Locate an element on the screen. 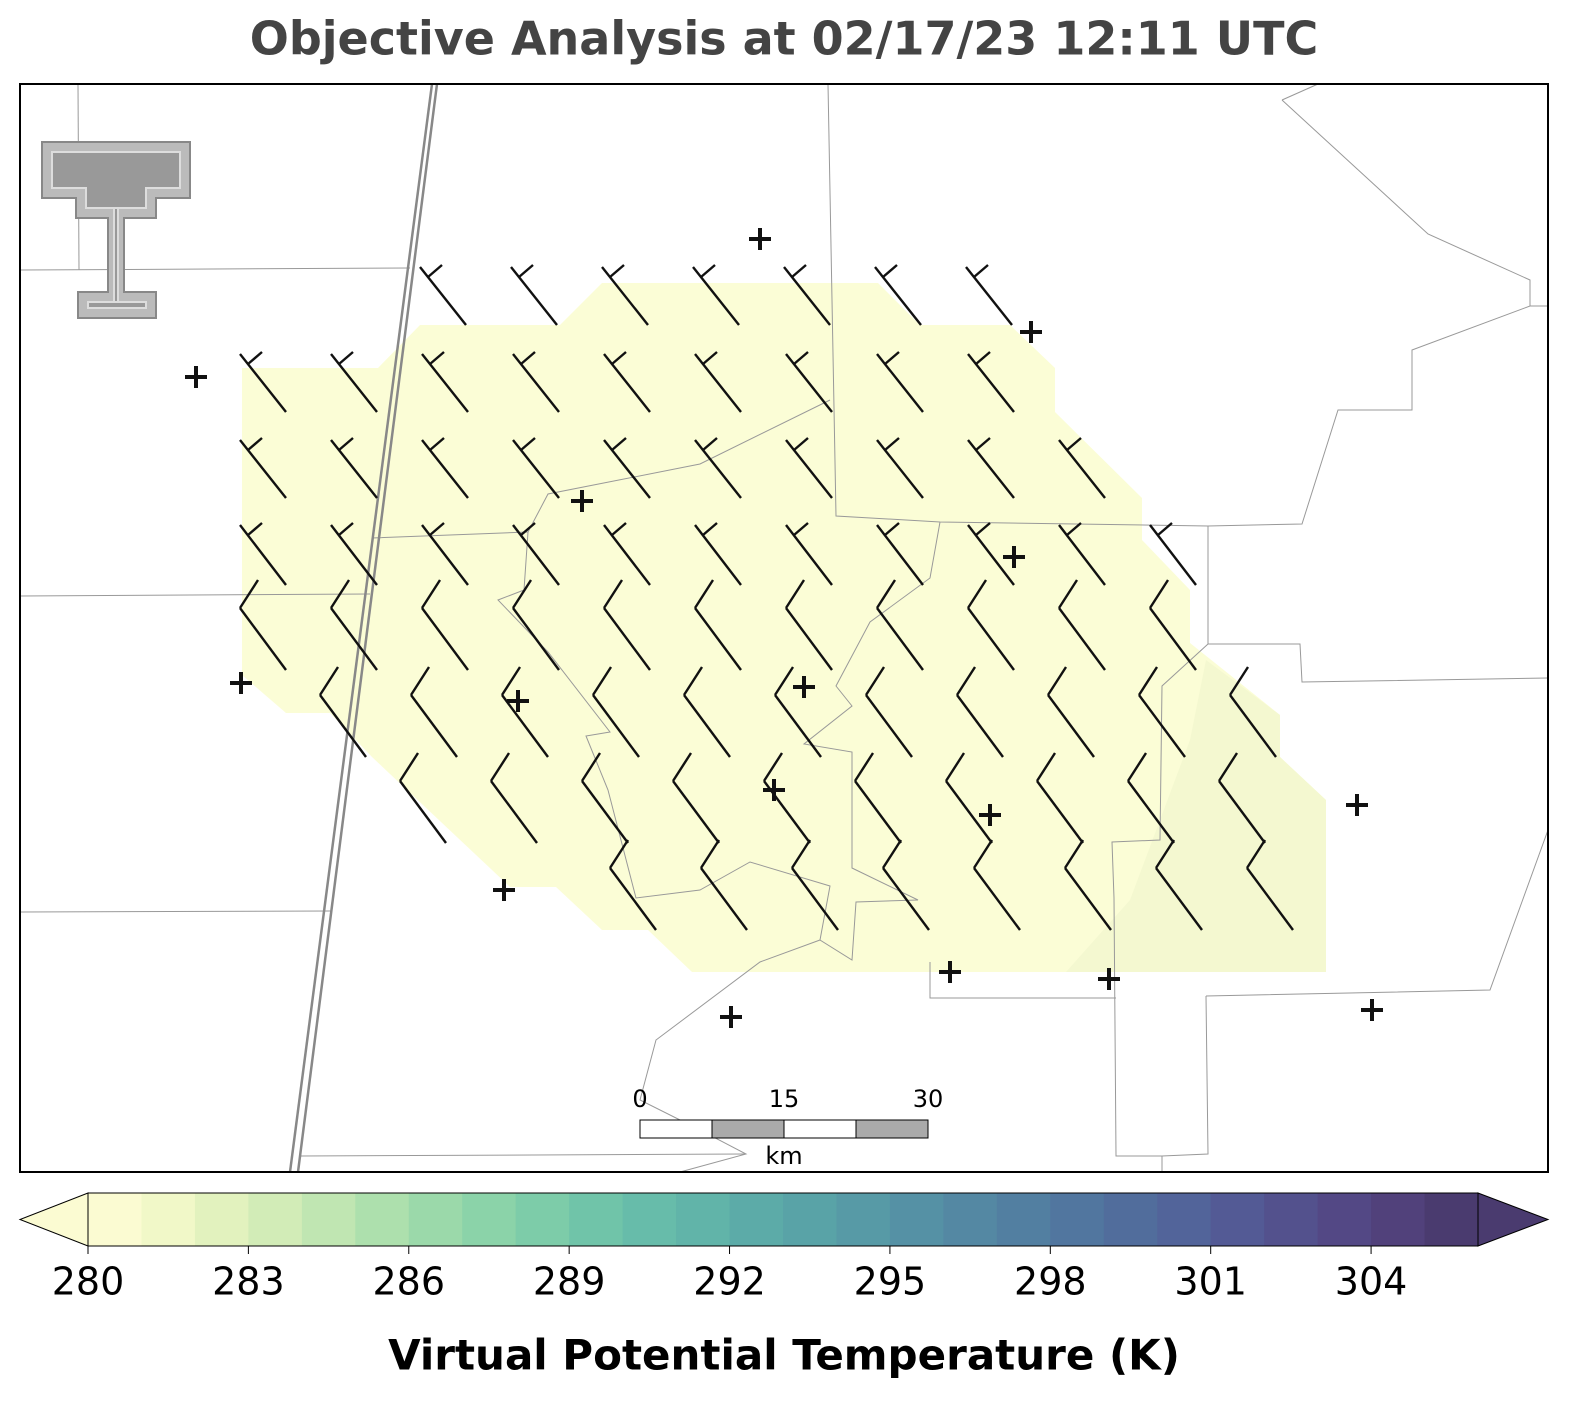 This screenshot has width=1590, height=1425. colorbar-extend is located at coordinates (1513, 1219).